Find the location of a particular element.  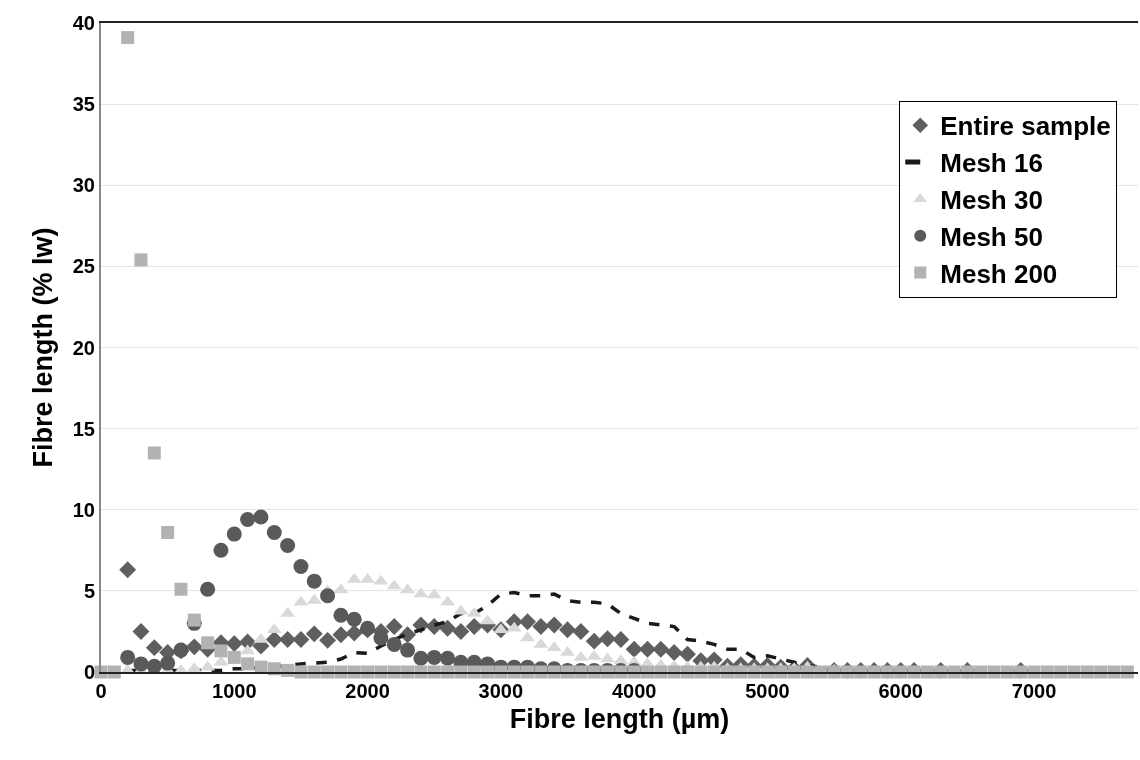

x-tick-label: 5000 is located at coordinates (767, 691).